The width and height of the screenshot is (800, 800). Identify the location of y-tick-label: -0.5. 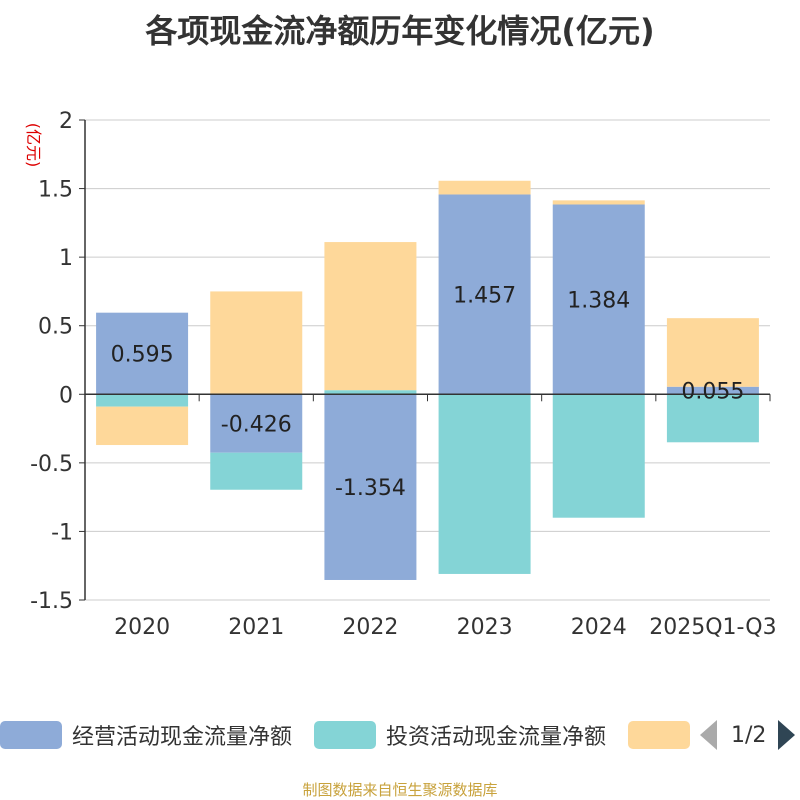
(51, 464).